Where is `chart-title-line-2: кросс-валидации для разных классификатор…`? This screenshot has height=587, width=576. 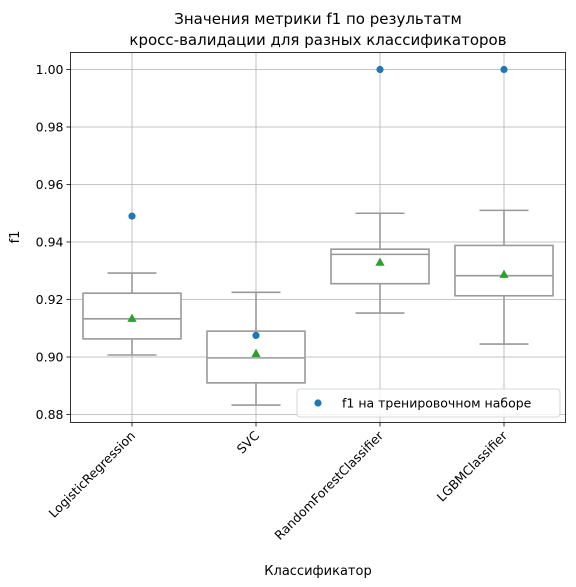 chart-title-line-2: кросс-валидации для разных классификатор… is located at coordinates (317, 40).